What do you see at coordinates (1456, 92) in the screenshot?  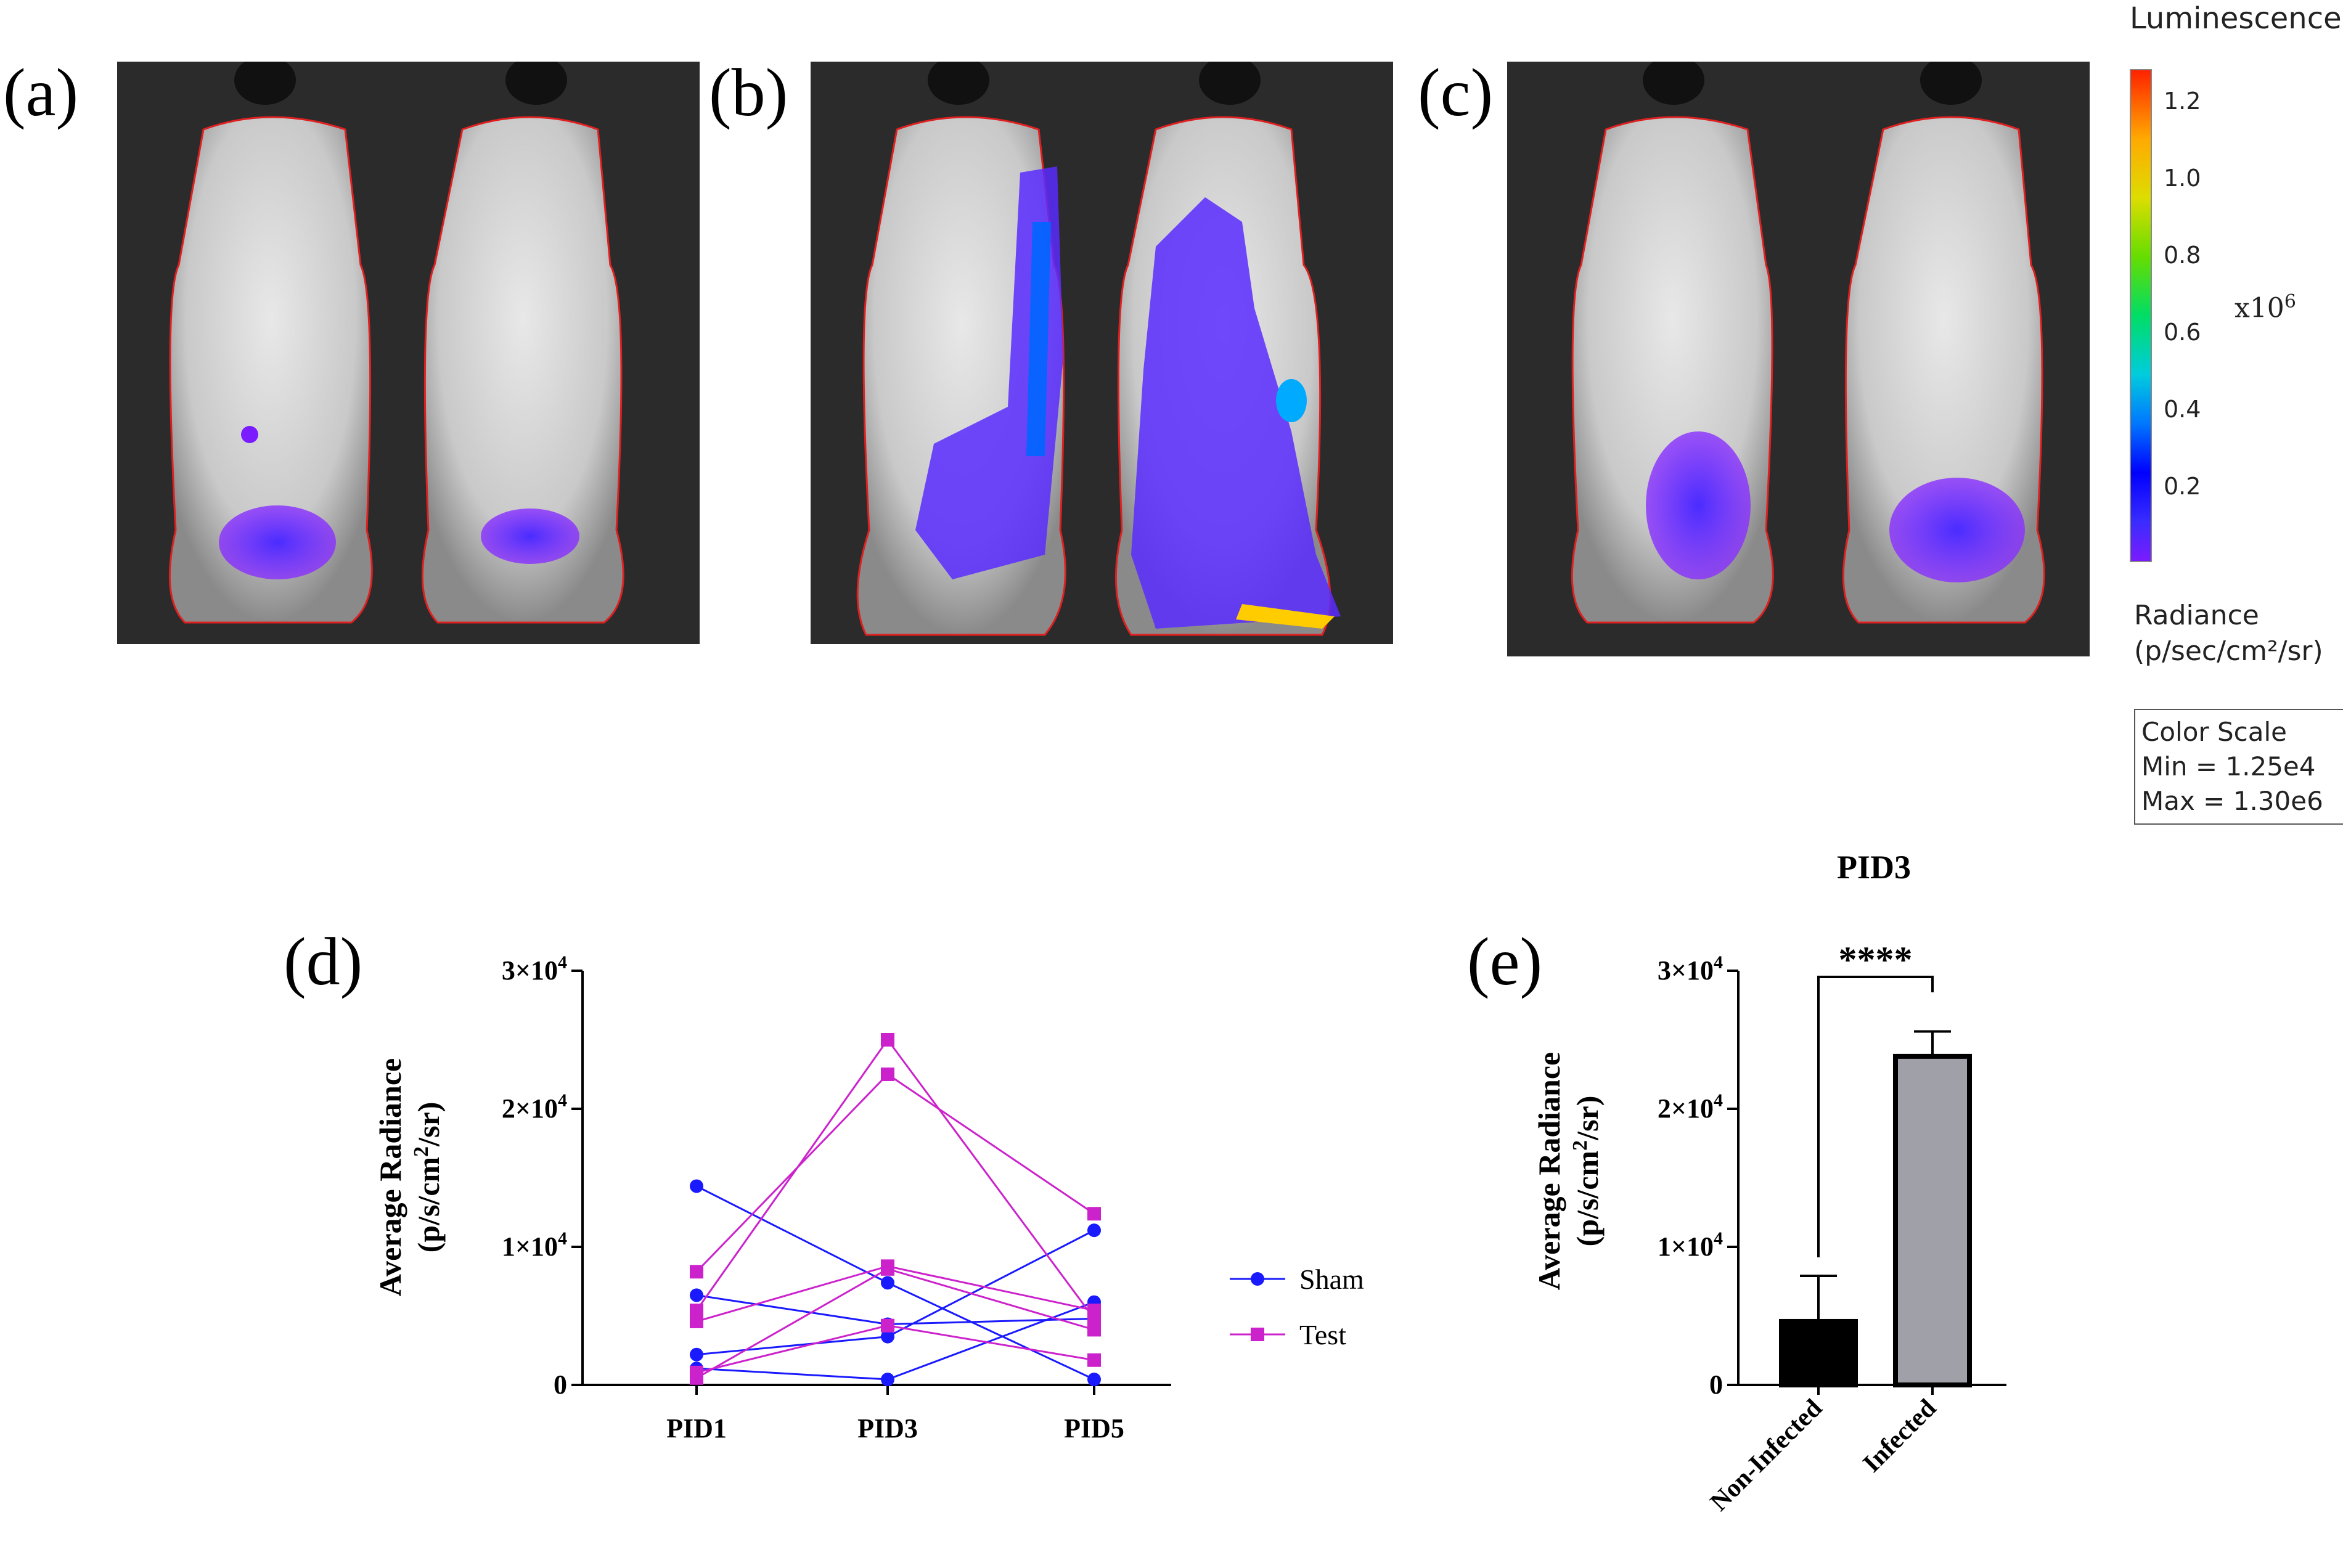 I see `panel-label-c: (c)` at bounding box center [1456, 92].